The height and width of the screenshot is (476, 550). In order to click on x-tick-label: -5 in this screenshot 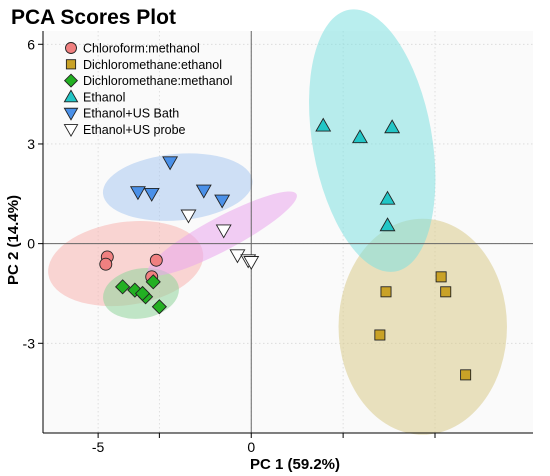, I will do `click(98, 447)`.